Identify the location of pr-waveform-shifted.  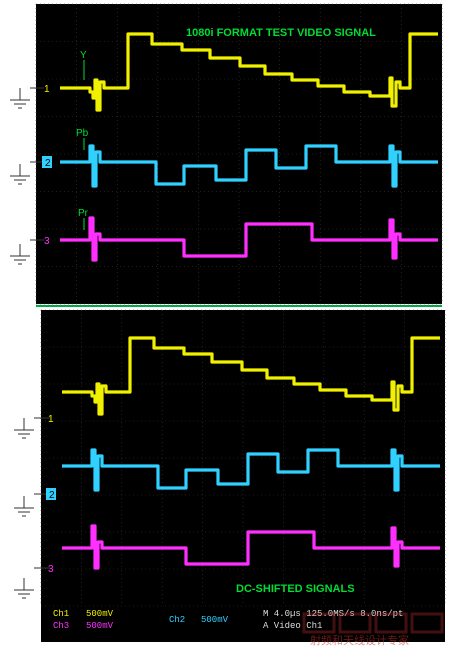
(251, 547).